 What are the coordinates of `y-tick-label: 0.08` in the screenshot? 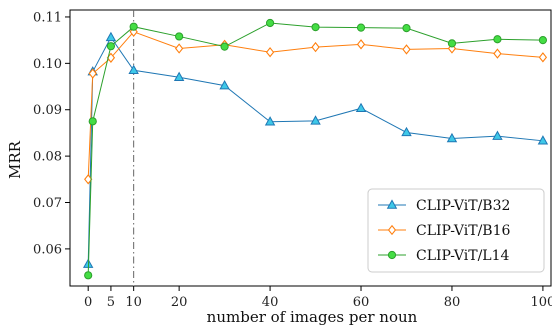 It's located at (47, 157).